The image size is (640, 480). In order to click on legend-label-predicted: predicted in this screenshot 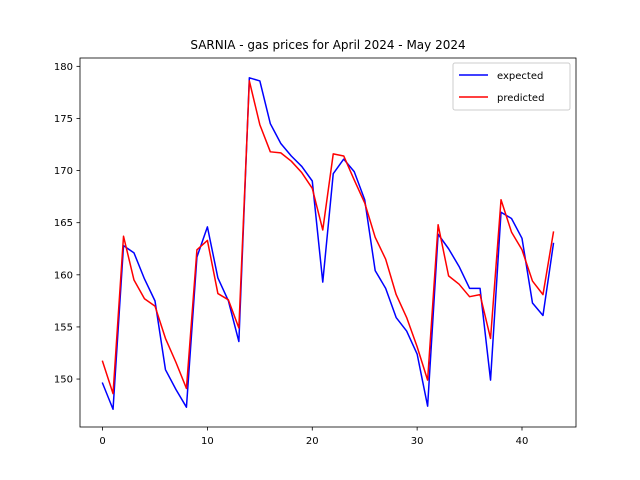, I will do `click(520, 98)`.